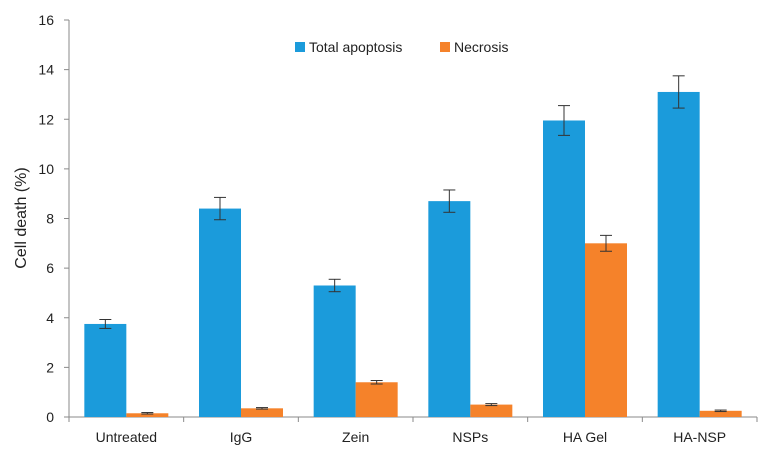  I want to click on legend: Total apoptosis Necrosis, so click(401, 47).